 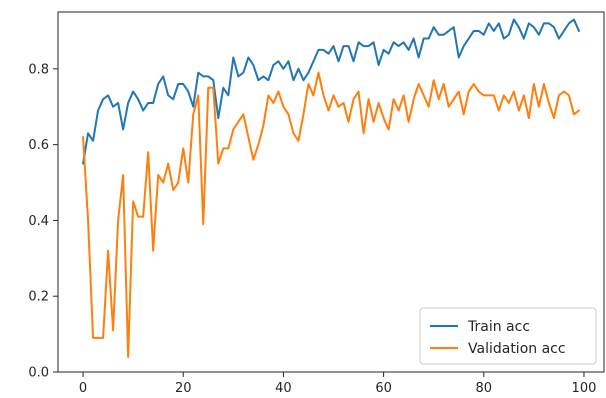 I want to click on x-axis: 0 20 40 60 80 100, so click(x=337, y=384).